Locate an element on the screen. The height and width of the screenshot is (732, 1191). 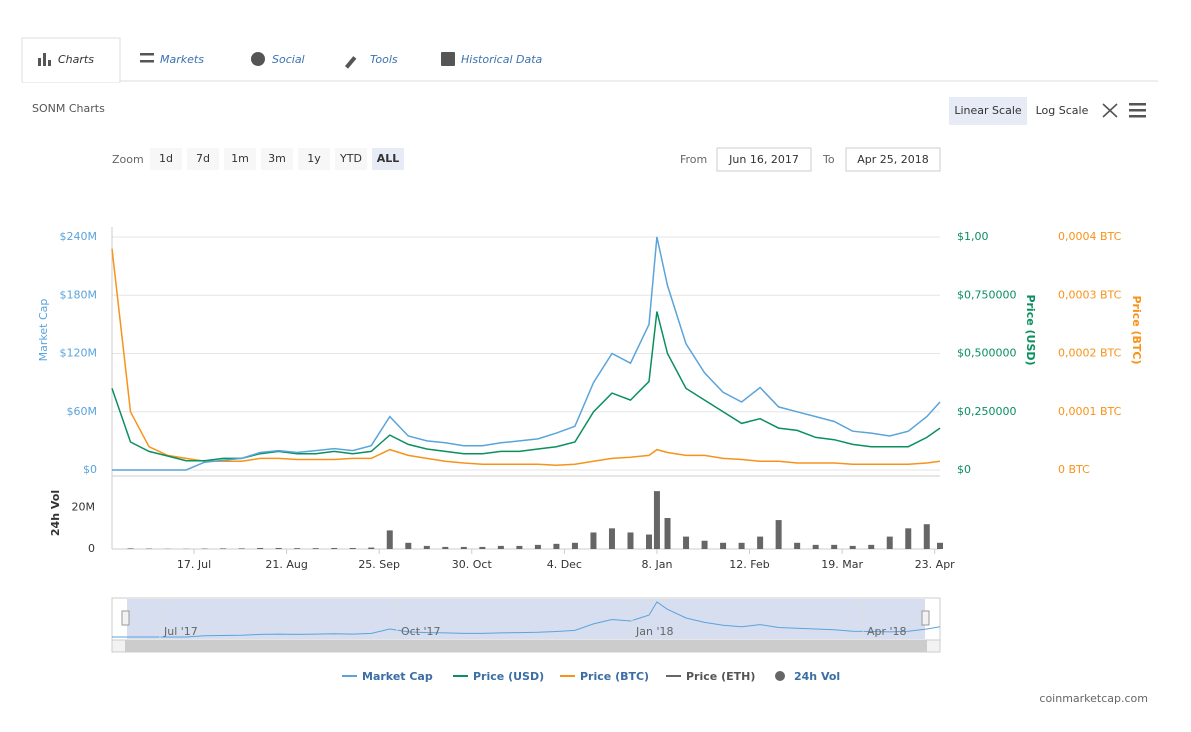
to-date: Apr 25, 2018 is located at coordinates (893, 159).